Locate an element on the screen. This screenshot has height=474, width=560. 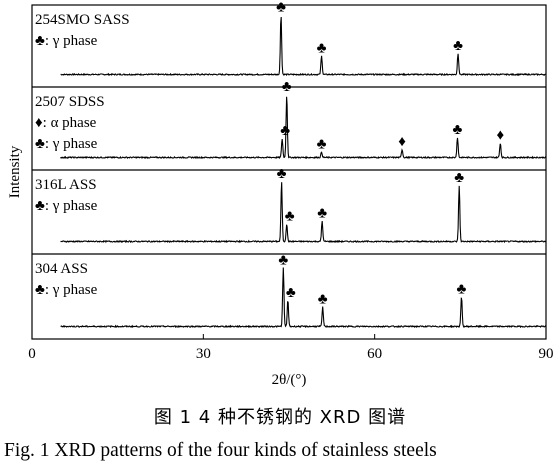
x-tick-label: 60 is located at coordinates (374, 354).